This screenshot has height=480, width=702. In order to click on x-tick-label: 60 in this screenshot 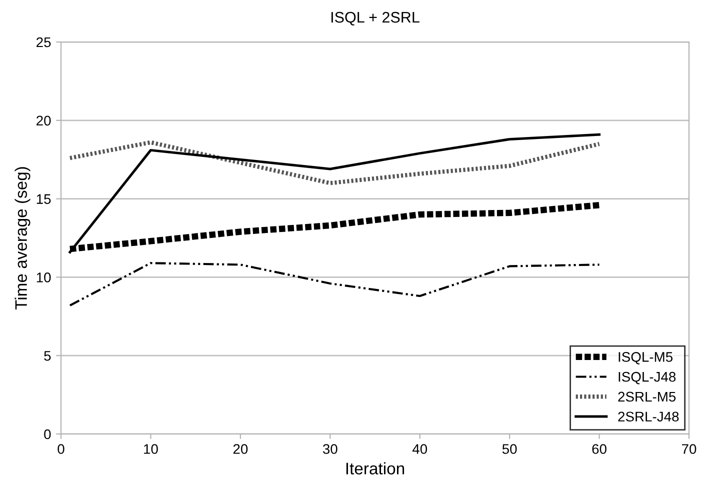, I will do `click(599, 449)`.